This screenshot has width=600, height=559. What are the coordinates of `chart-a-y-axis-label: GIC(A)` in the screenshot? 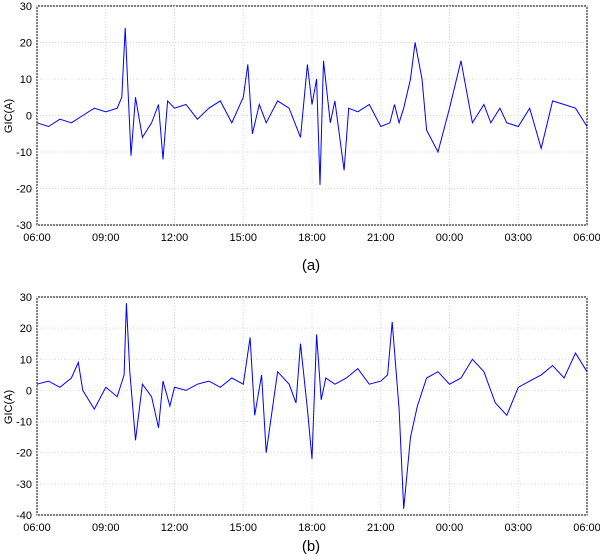 It's located at (9, 116).